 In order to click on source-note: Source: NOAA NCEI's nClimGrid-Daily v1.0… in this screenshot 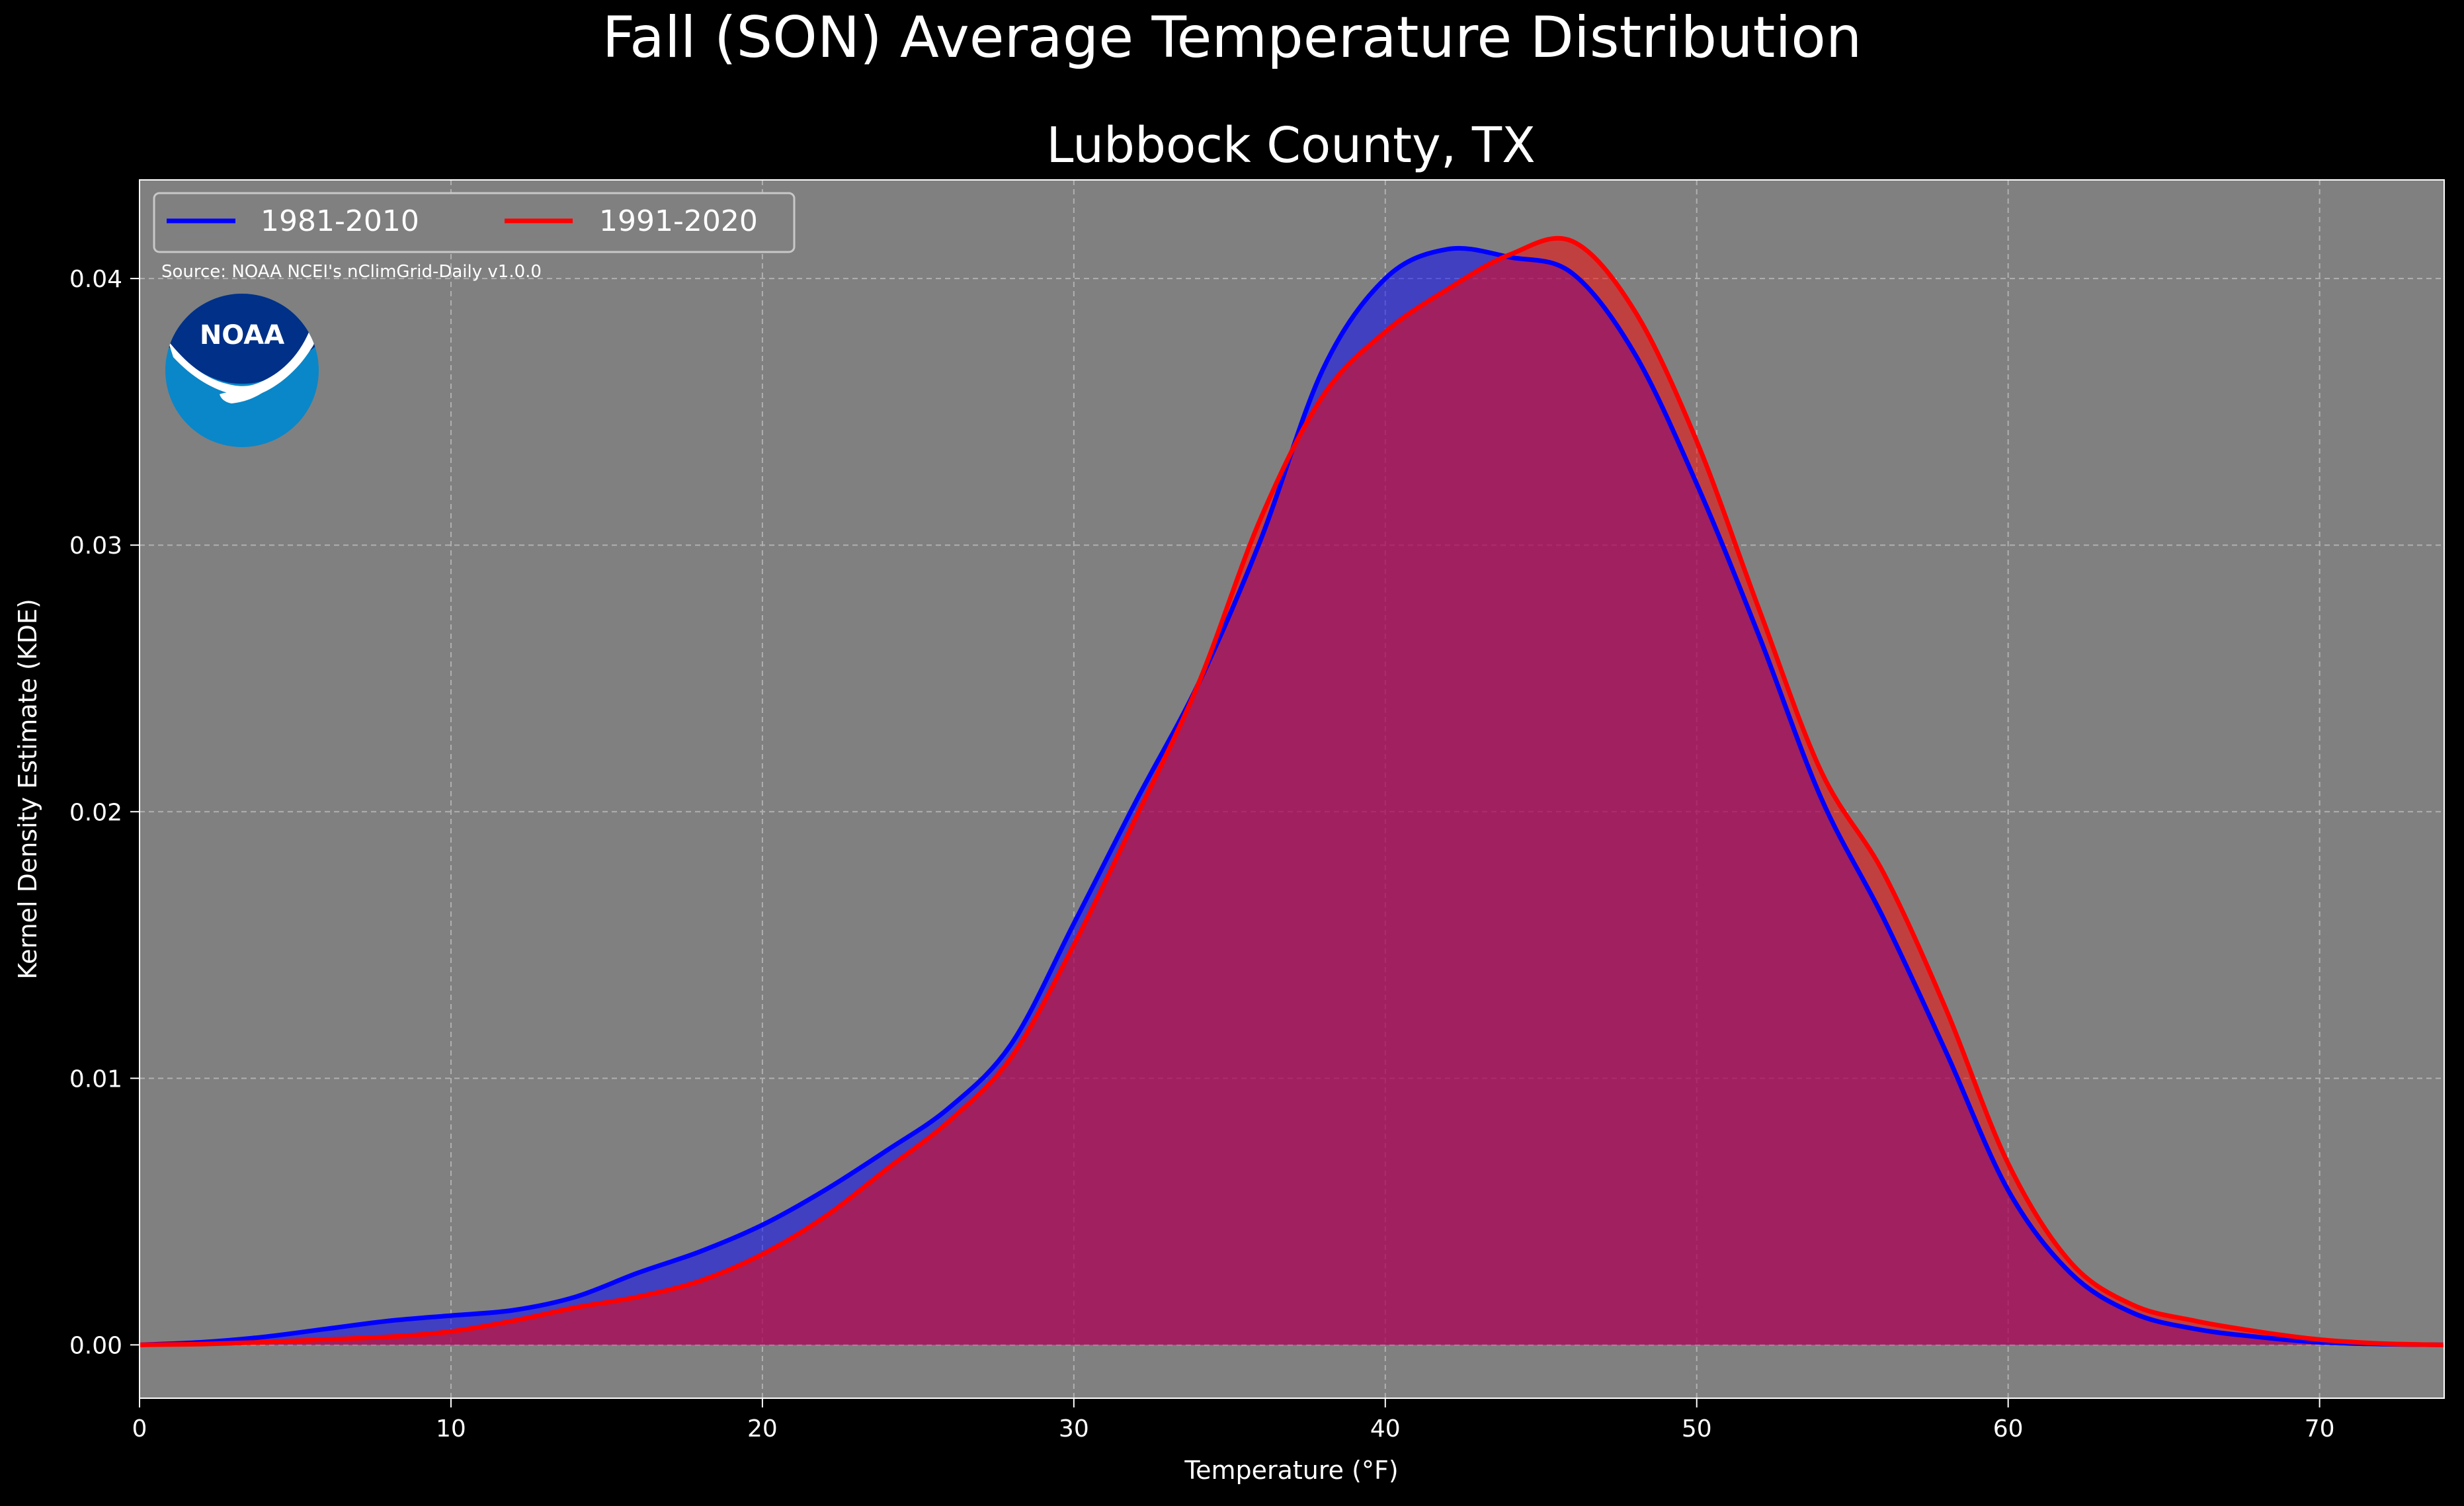, I will do `click(352, 272)`.